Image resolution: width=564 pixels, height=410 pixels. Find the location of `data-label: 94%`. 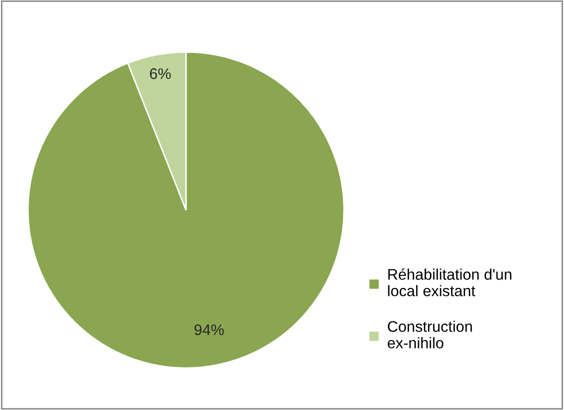

data-label: 94% is located at coordinates (209, 330).